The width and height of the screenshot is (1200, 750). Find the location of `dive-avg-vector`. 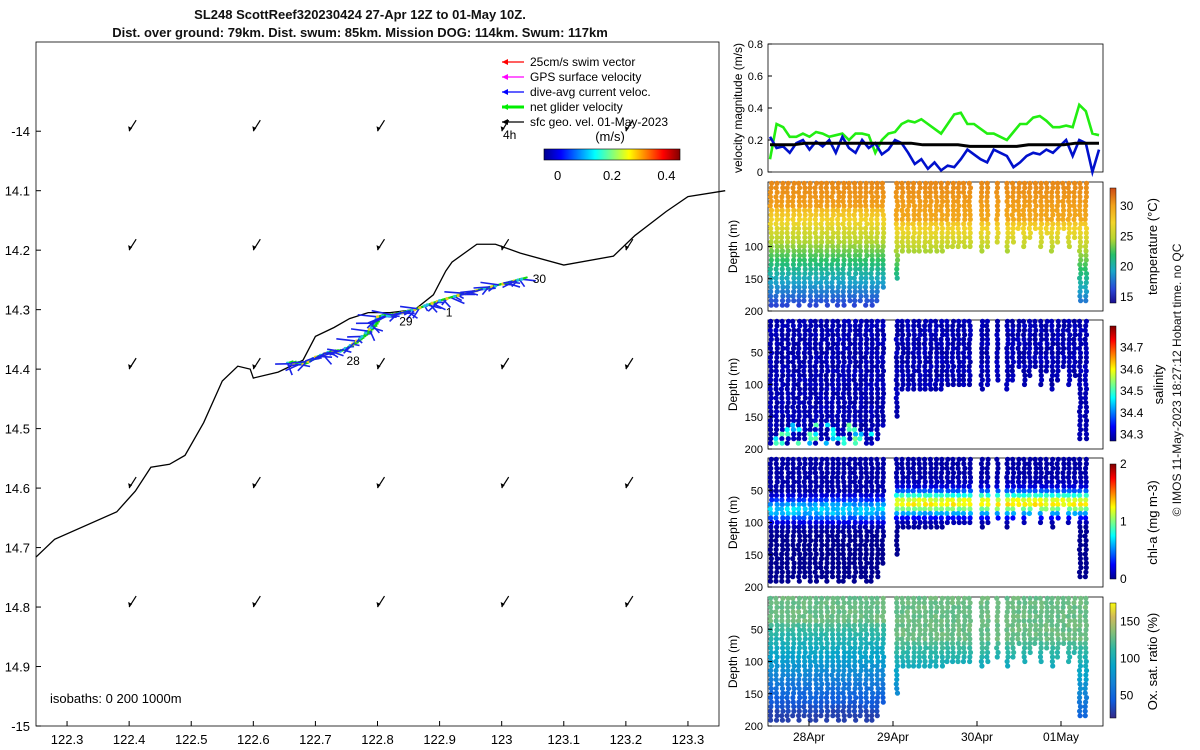

dive-avg-vector is located at coordinates (376, 319).